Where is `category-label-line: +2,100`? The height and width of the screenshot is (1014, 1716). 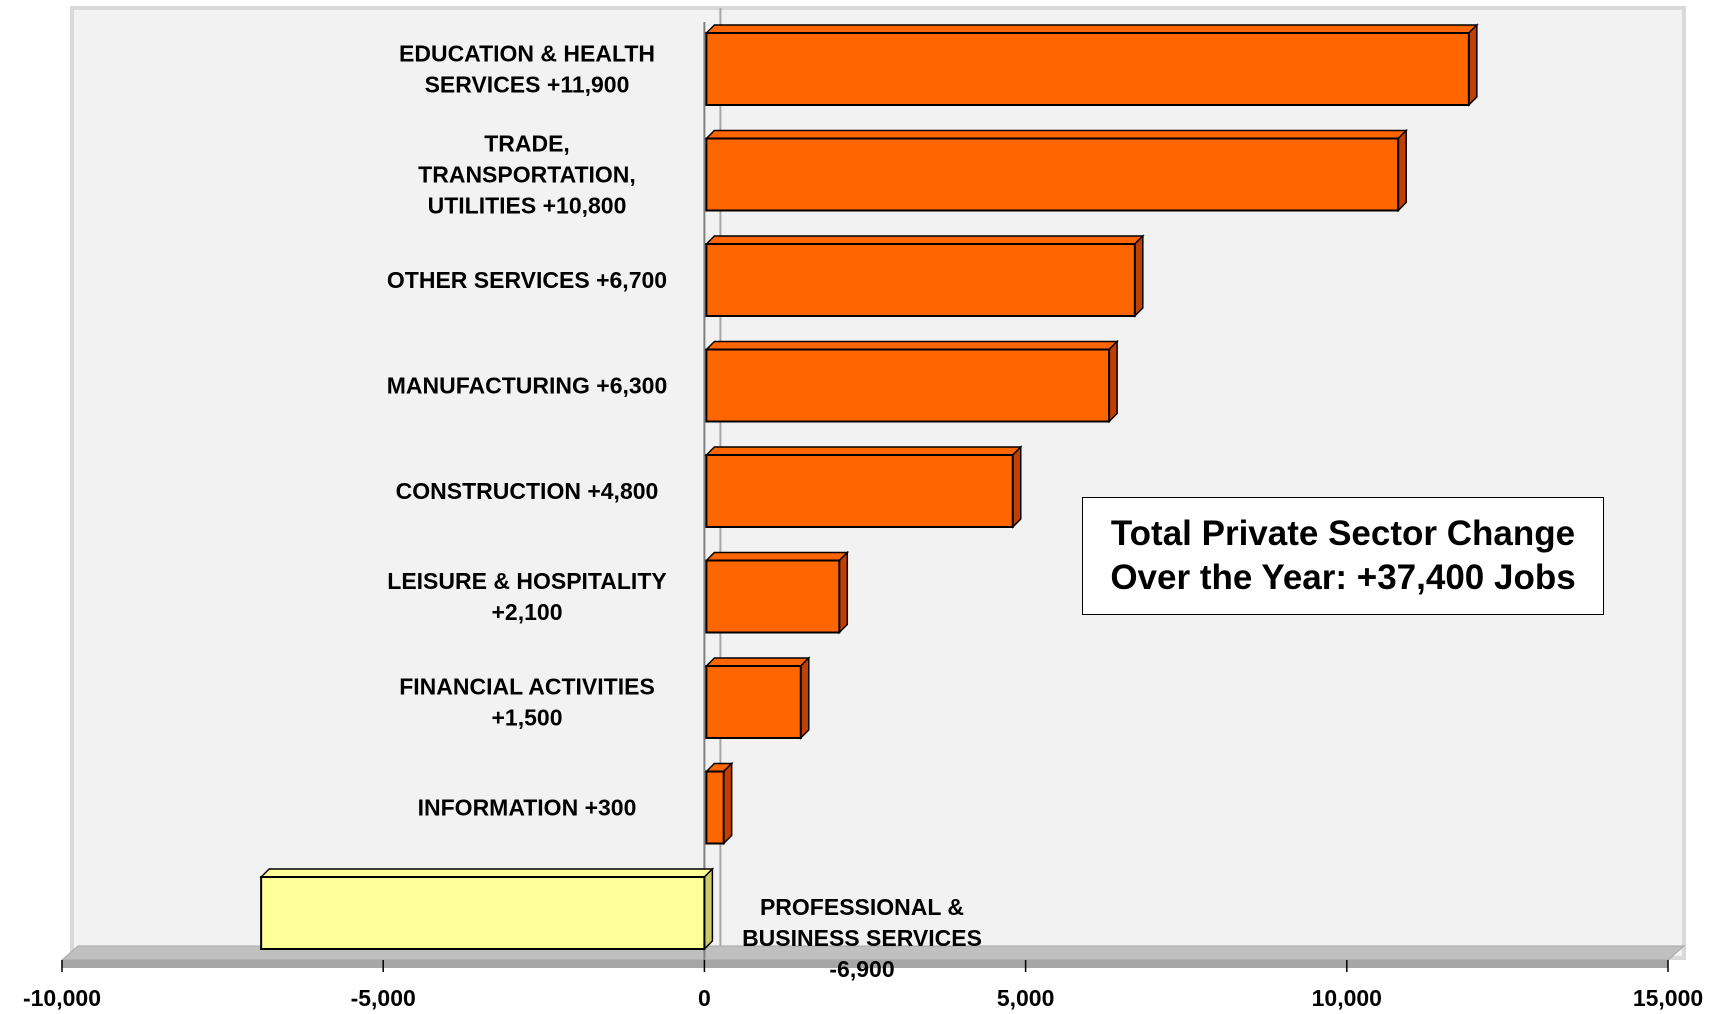 category-label-line: +2,100 is located at coordinates (527, 612).